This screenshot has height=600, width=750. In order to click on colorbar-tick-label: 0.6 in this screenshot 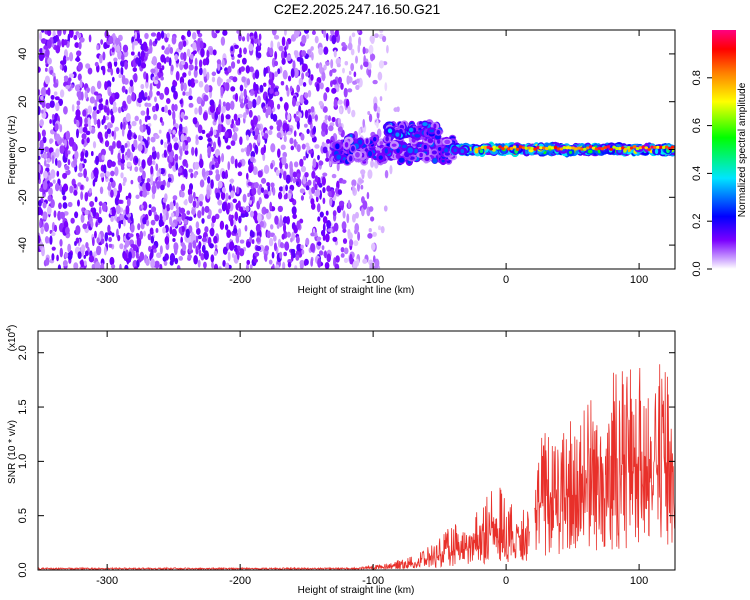, I will do `click(697, 125)`.